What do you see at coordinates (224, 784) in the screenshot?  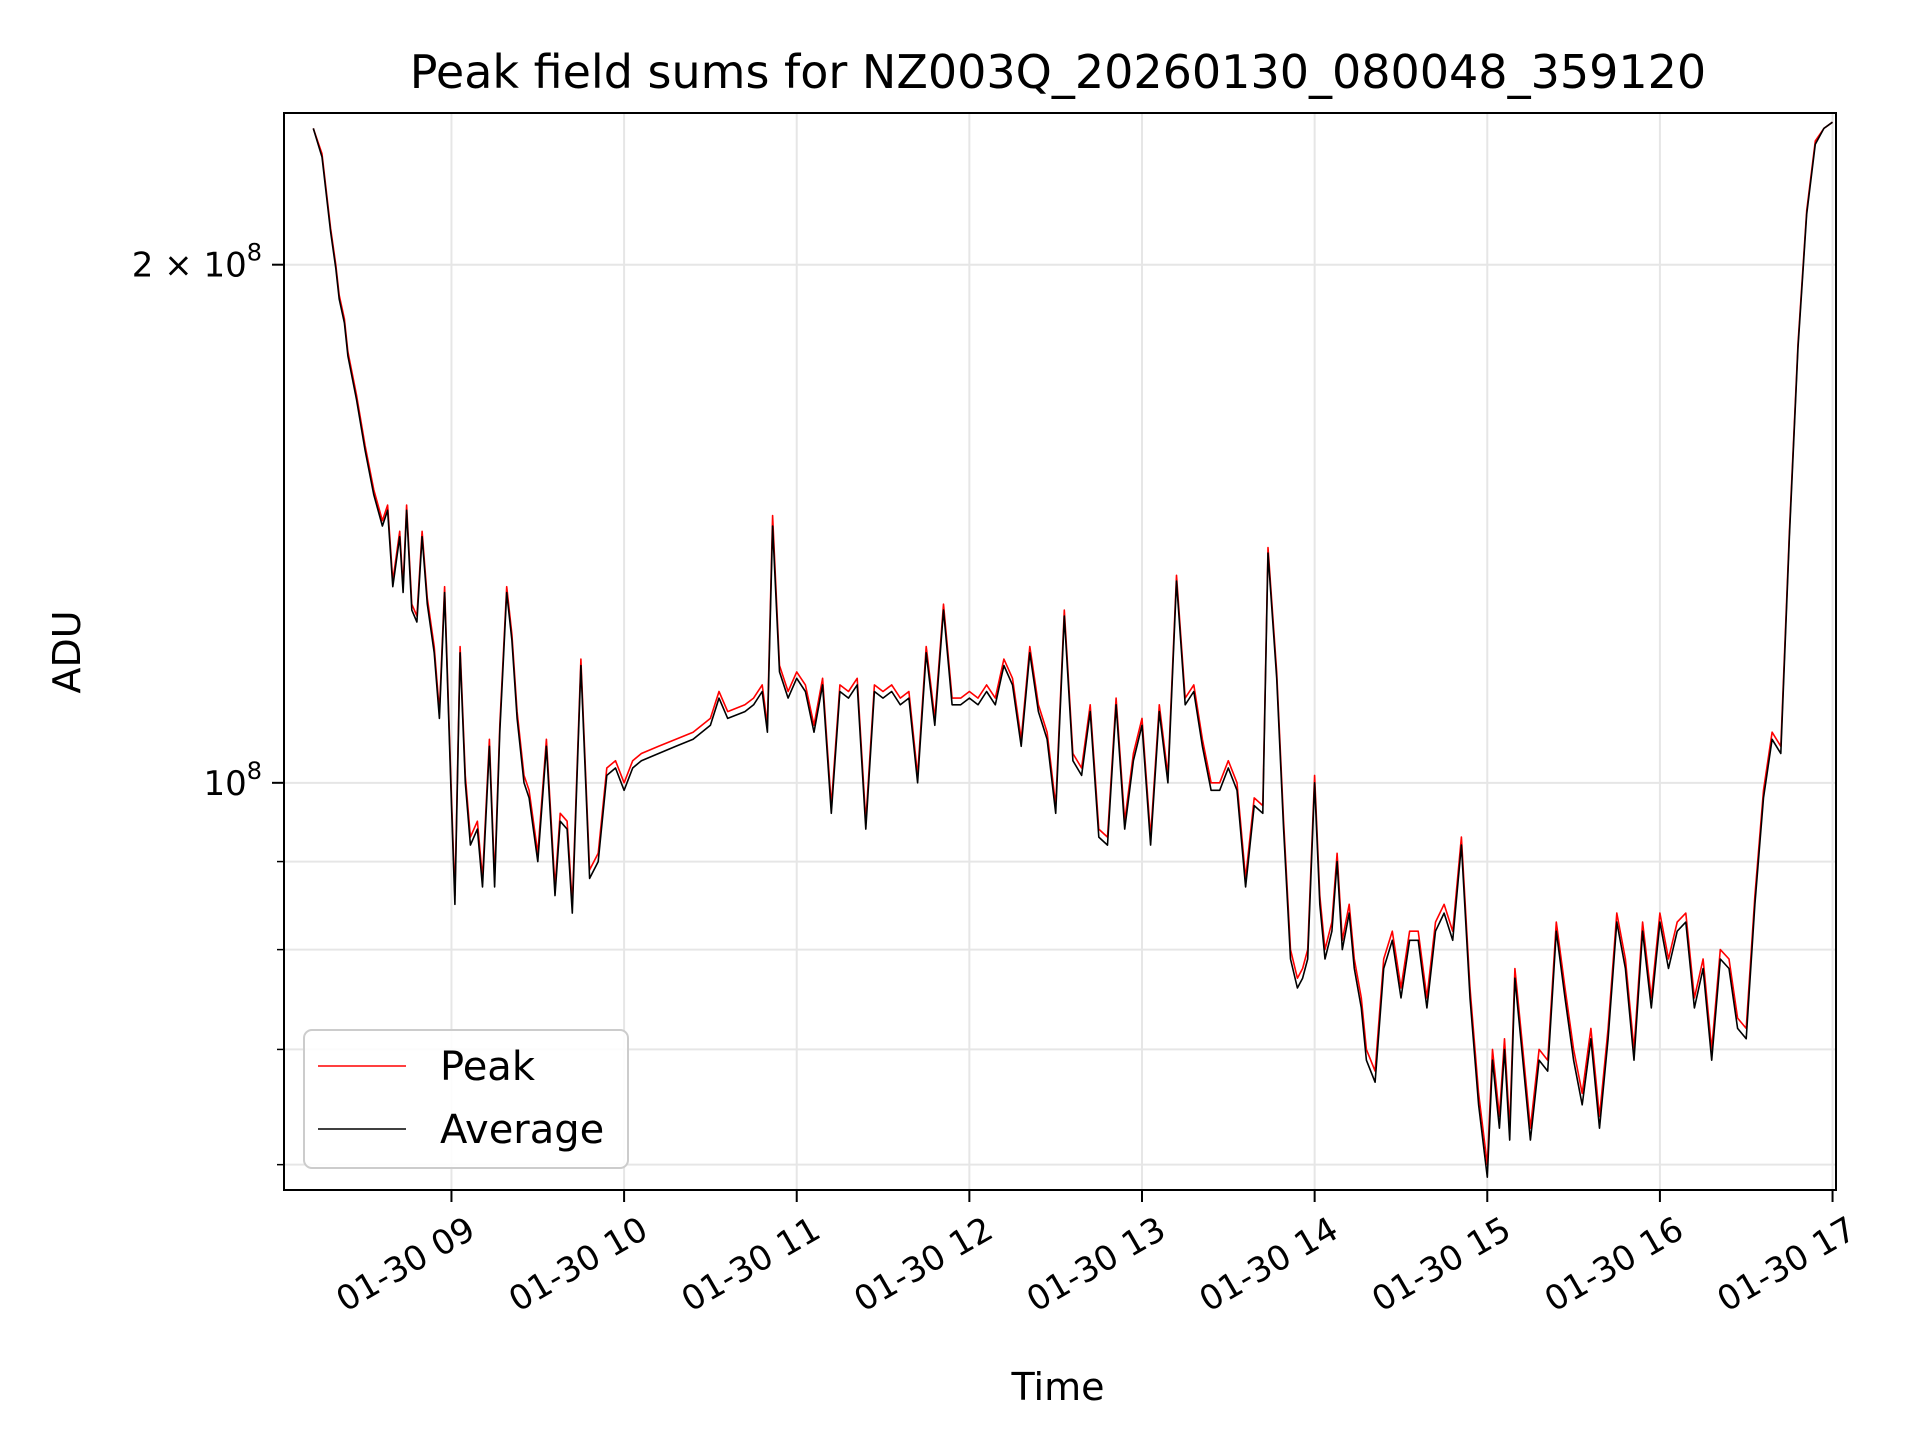 I see `y-tick-base: 10` at bounding box center [224, 784].